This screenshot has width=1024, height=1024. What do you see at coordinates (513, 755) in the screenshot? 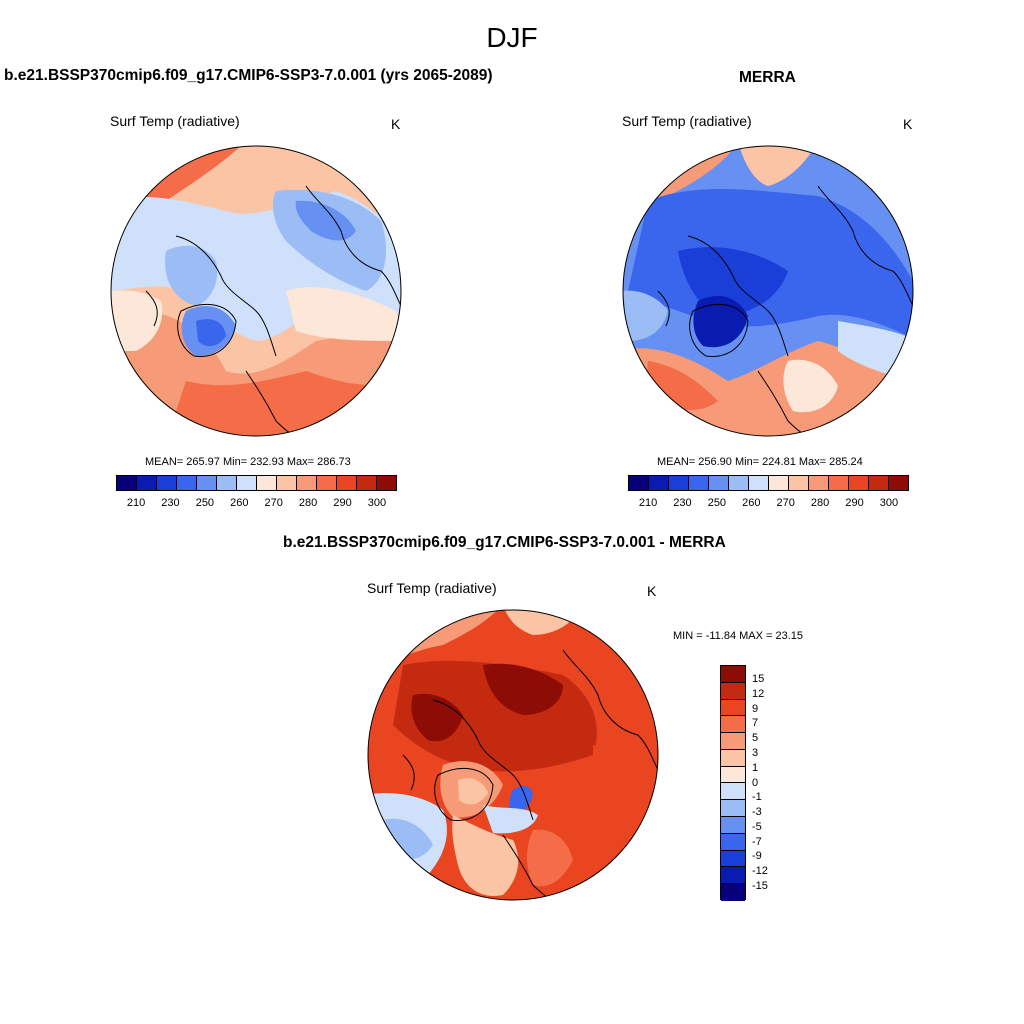
I see `panel-3-polar-map` at bounding box center [513, 755].